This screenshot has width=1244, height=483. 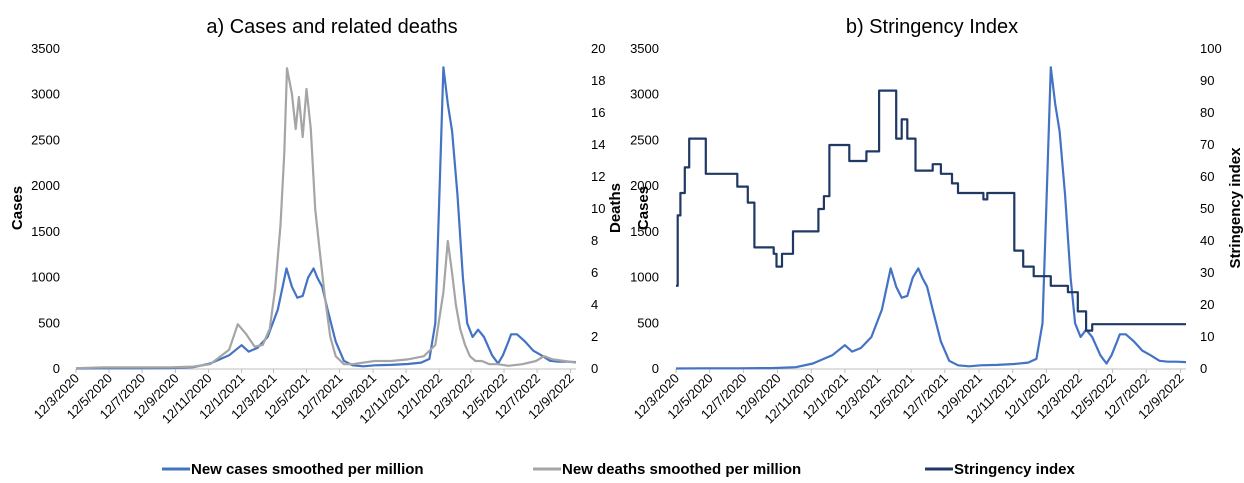 I want to click on panel-b-left-axis-label: Cases, so click(x=643, y=208).